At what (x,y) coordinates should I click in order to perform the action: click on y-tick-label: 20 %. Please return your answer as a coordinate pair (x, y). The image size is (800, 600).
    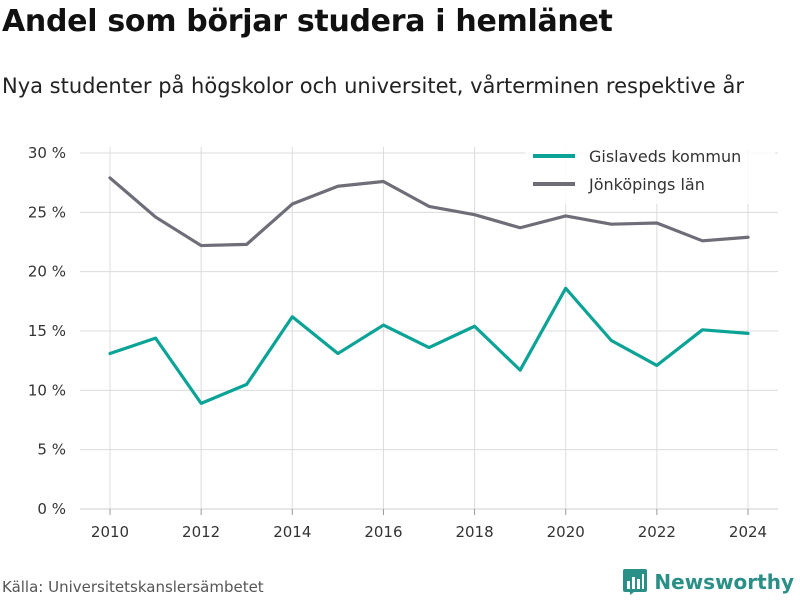
    Looking at the image, I should click on (47, 272).